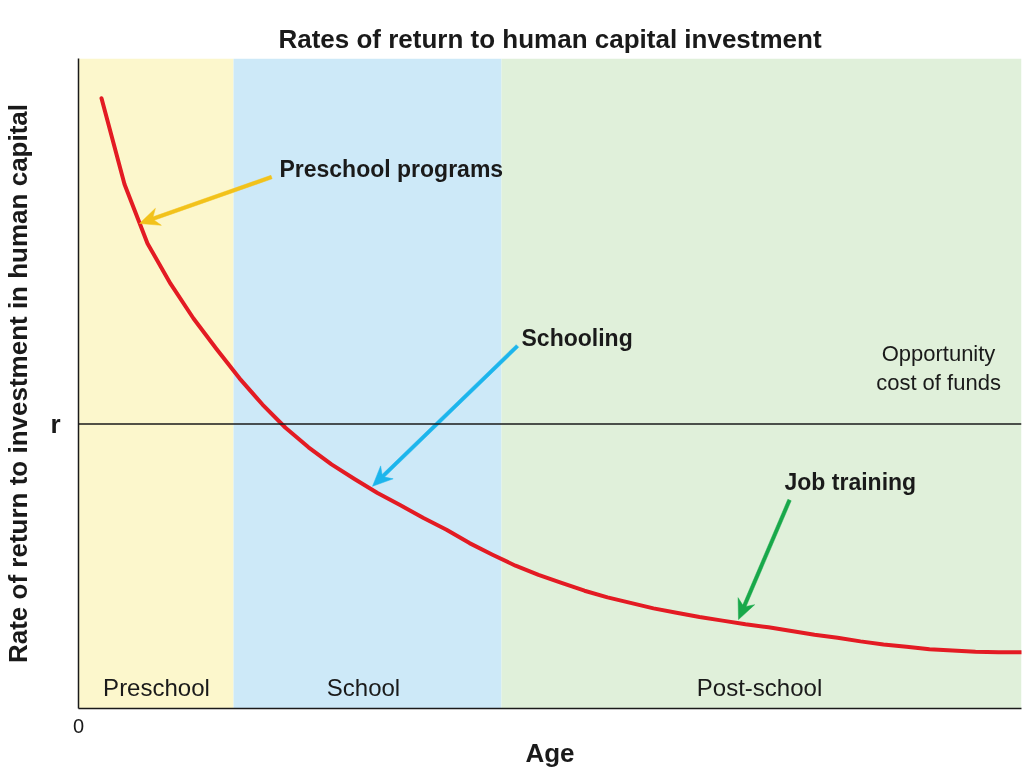 Image resolution: width=1024 pixels, height=768 pixels. What do you see at coordinates (938, 367) in the screenshot?
I see `annotation: Opportunity cost of funds` at bounding box center [938, 367].